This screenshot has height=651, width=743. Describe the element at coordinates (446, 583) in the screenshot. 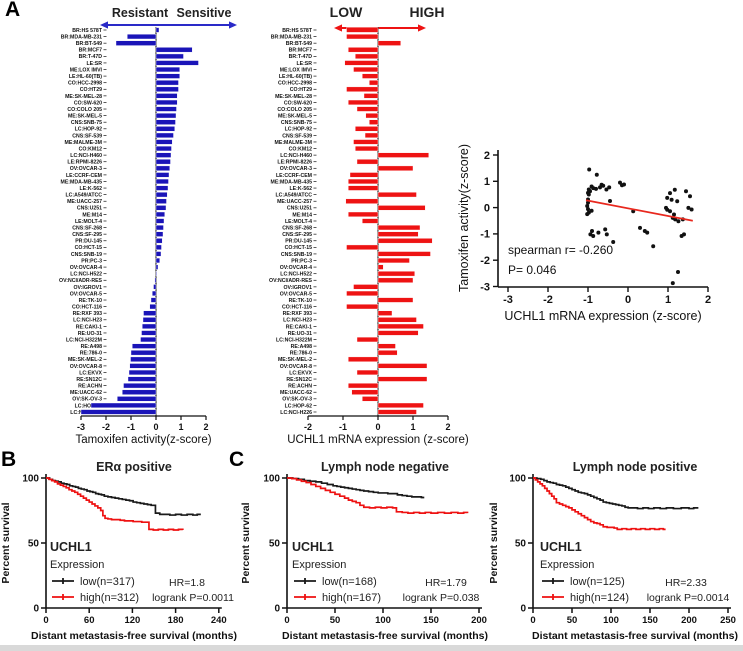

I see `svg-text: HR=1.79` at that location.